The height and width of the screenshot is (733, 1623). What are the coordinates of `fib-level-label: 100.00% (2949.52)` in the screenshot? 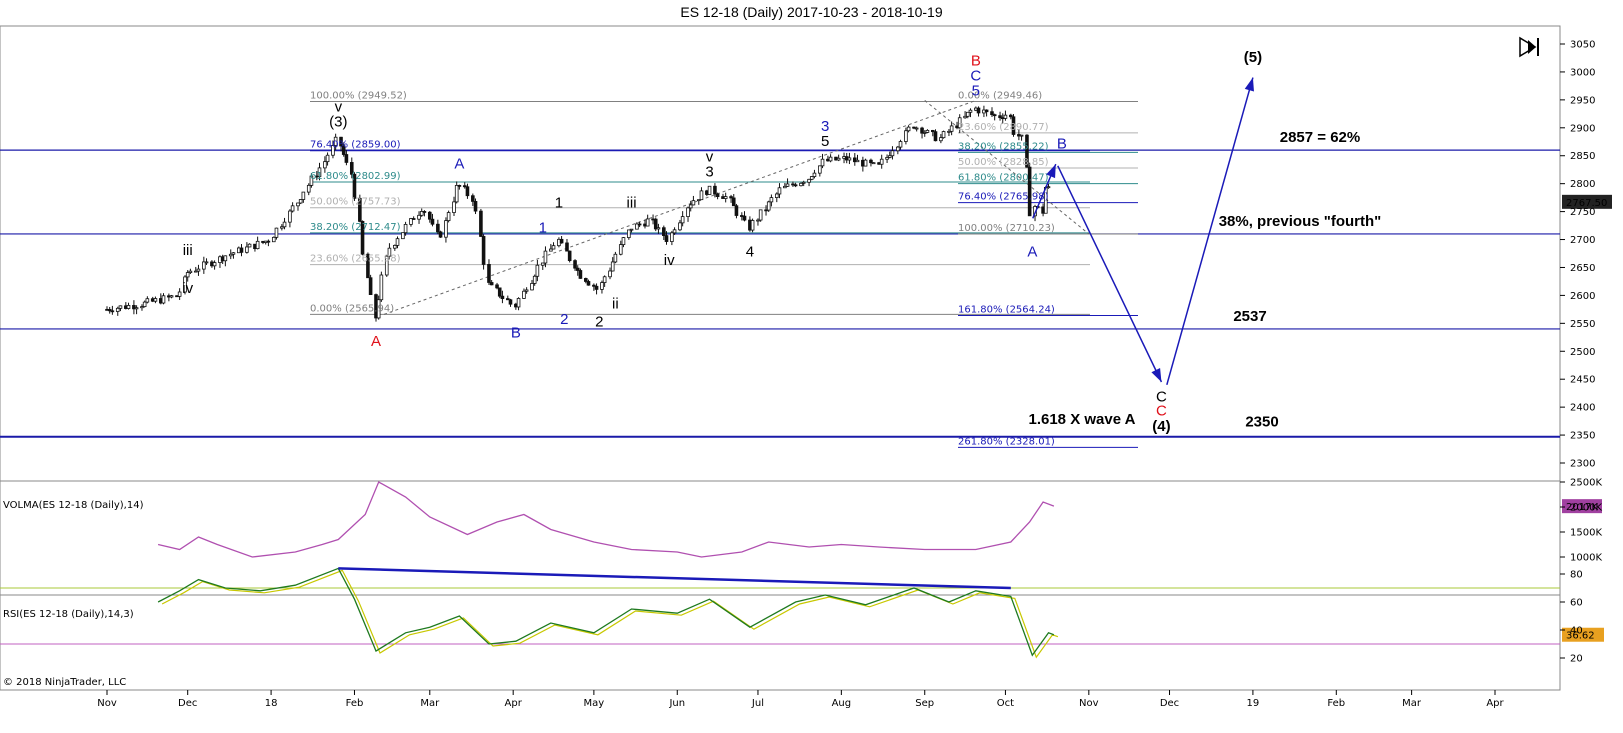 It's located at (358, 96).